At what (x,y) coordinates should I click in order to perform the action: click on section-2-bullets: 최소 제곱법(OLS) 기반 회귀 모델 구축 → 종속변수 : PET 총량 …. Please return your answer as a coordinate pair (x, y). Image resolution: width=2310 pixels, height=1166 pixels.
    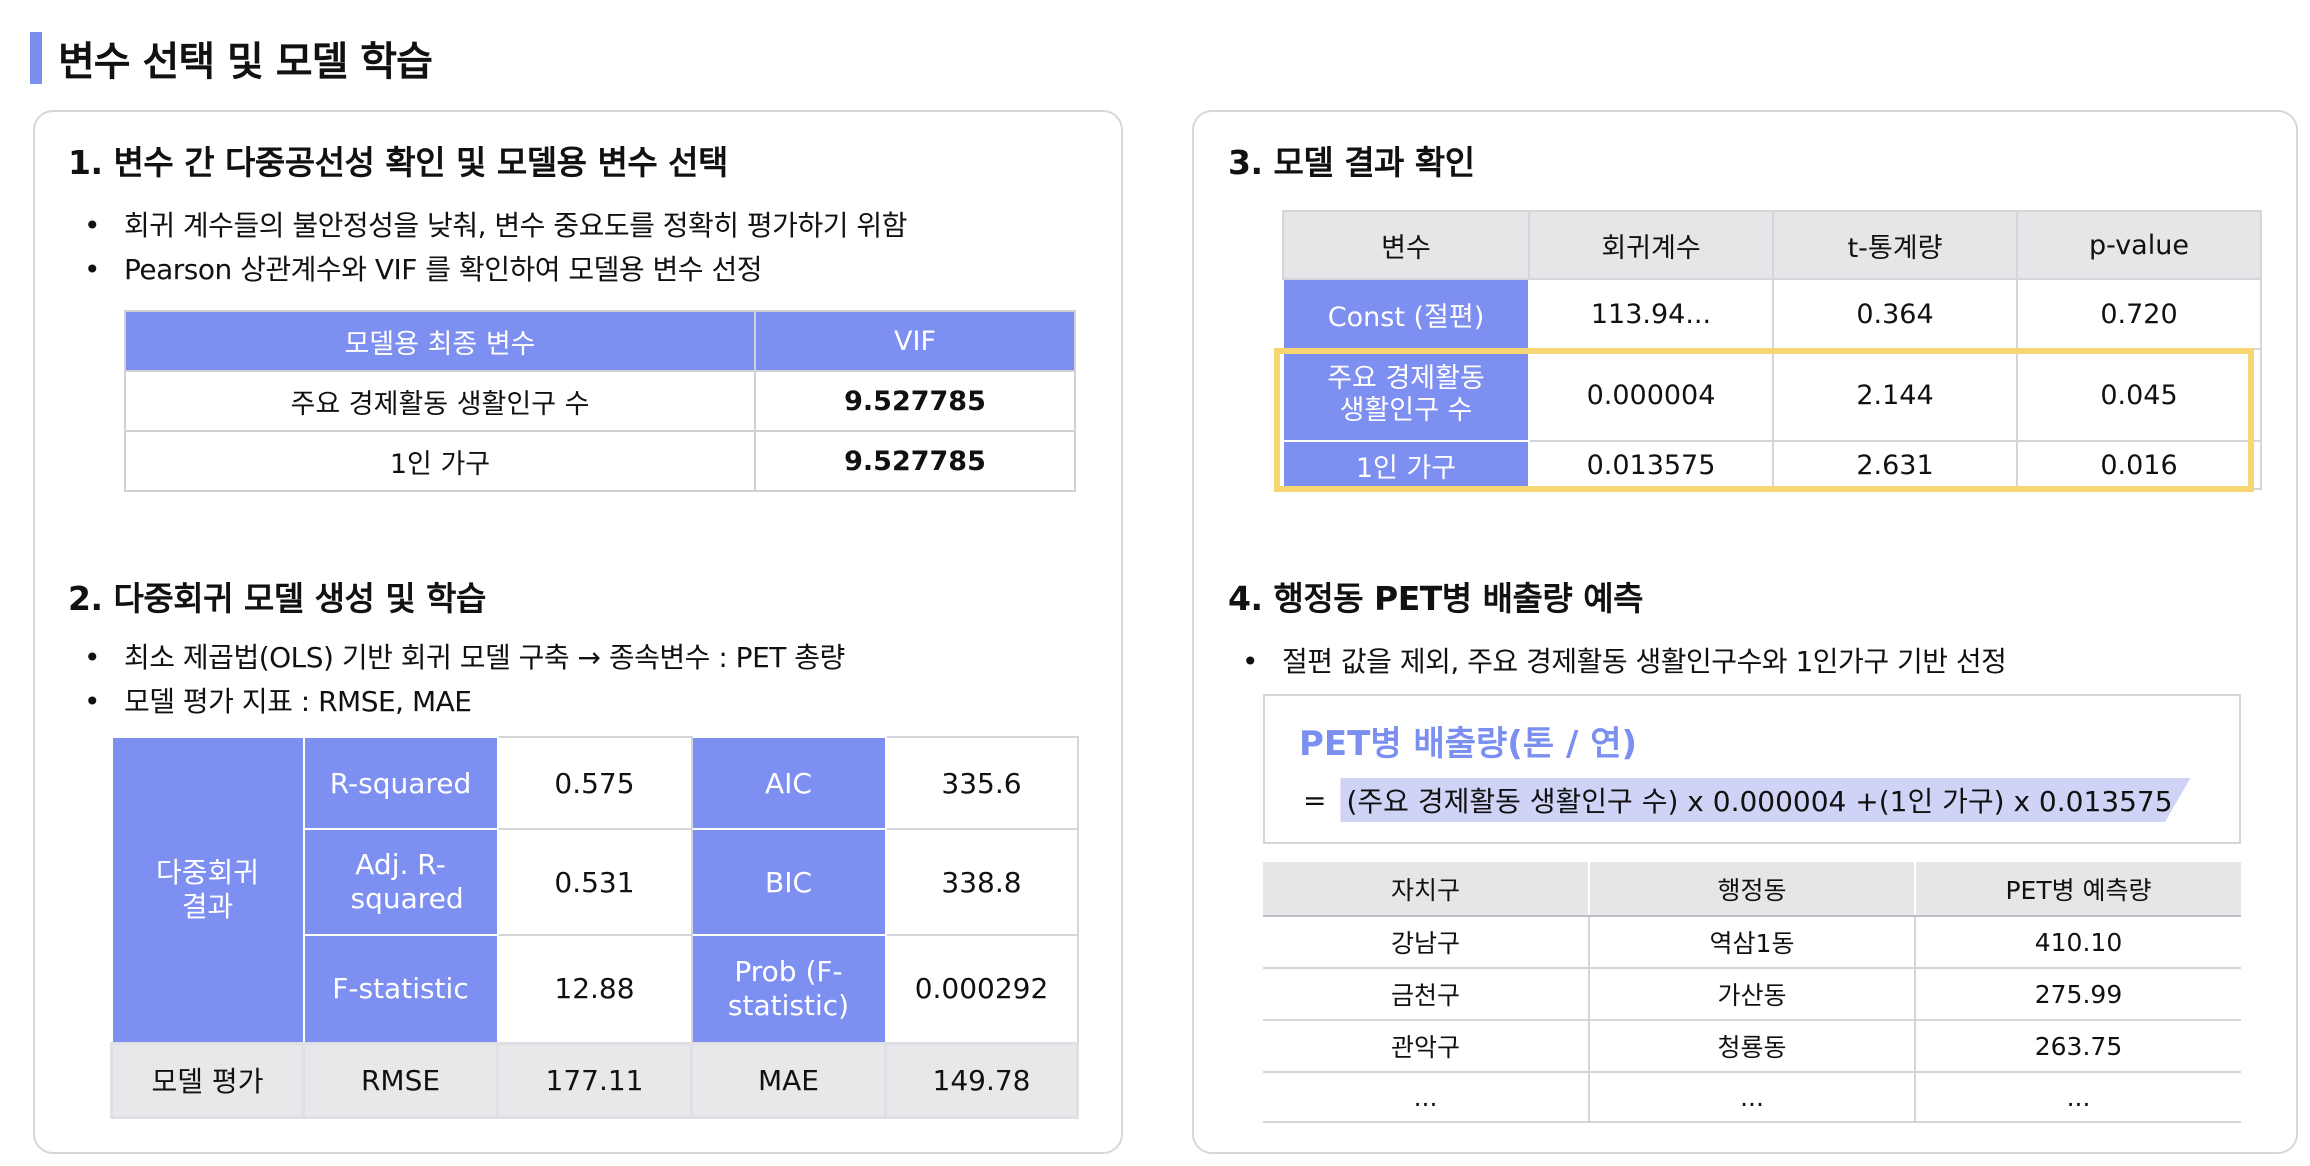
    Looking at the image, I should click on (457, 680).